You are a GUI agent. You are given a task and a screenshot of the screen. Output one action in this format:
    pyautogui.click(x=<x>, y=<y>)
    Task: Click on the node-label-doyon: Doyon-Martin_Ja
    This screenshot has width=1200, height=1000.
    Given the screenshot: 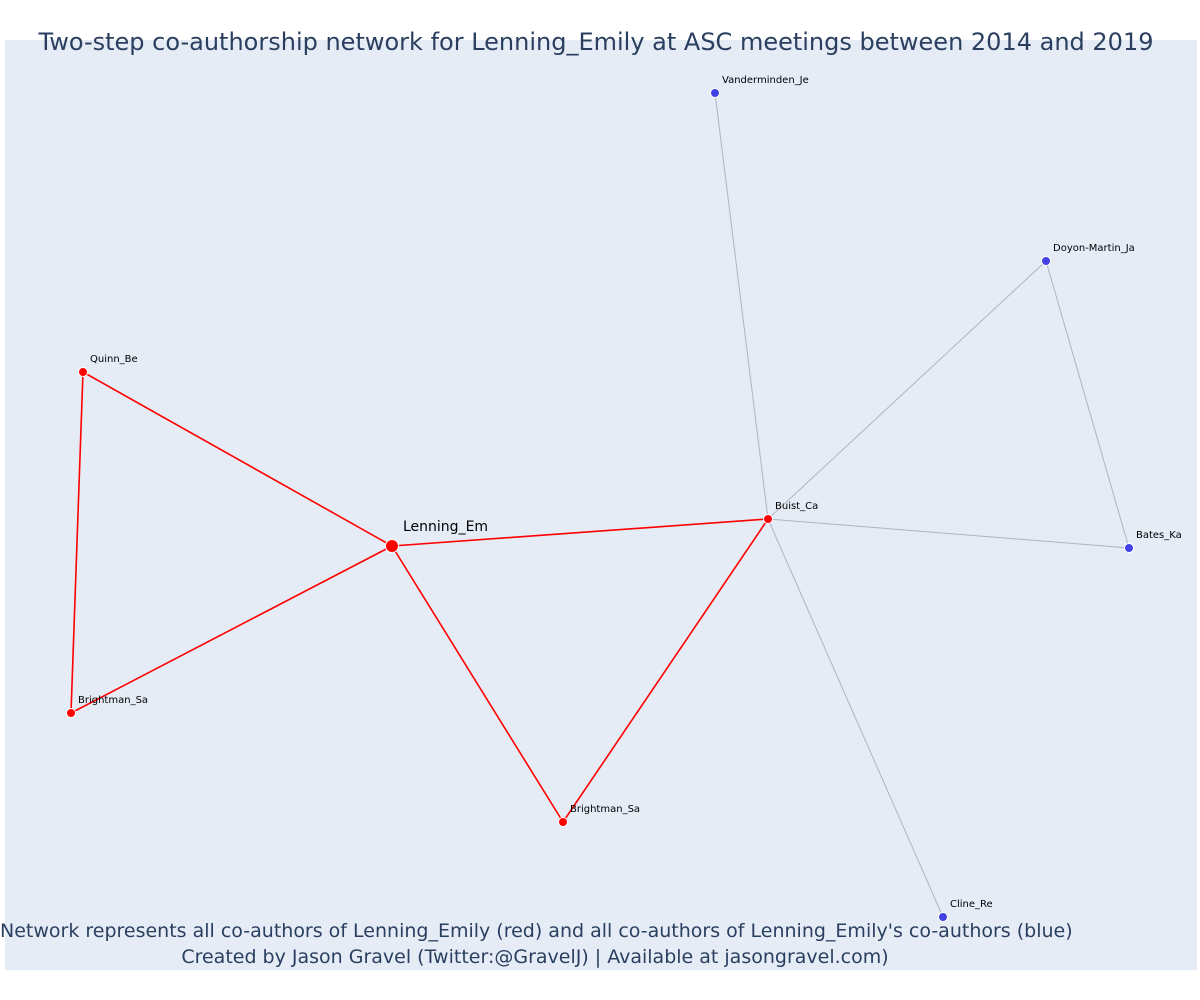 What is the action you would take?
    pyautogui.click(x=1094, y=248)
    